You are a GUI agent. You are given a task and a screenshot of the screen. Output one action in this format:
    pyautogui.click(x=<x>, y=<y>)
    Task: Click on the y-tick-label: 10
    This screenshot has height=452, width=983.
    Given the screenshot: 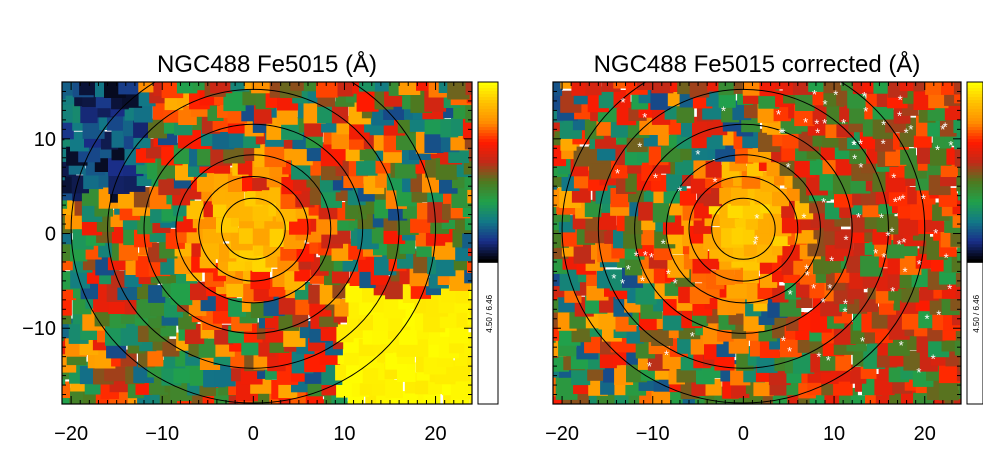 What is the action you would take?
    pyautogui.click(x=45, y=140)
    